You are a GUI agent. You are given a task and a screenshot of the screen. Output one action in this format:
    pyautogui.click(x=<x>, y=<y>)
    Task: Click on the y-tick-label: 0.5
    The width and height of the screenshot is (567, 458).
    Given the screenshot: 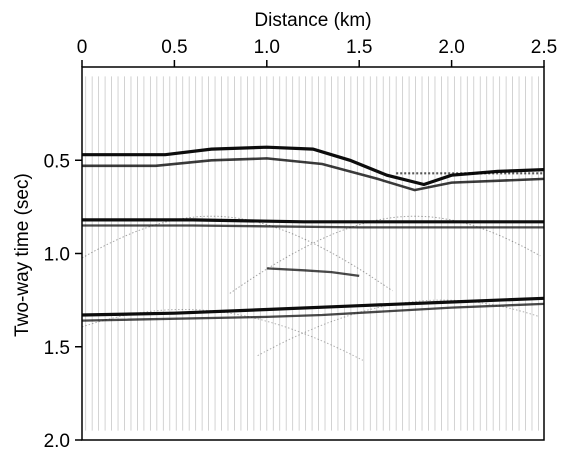 What is the action you would take?
    pyautogui.click(x=57, y=161)
    